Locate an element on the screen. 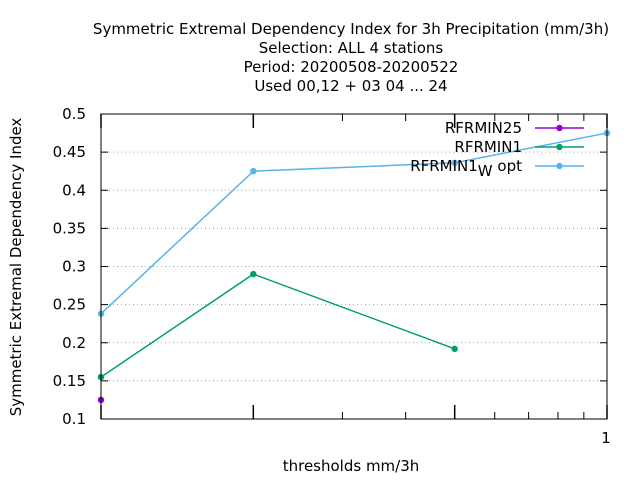  legend-label-name: RFRMIN25 is located at coordinates (483, 128).